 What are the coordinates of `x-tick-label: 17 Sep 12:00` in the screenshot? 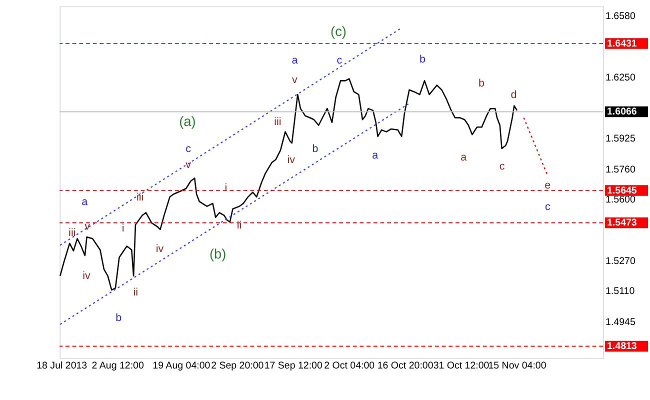 It's located at (293, 366).